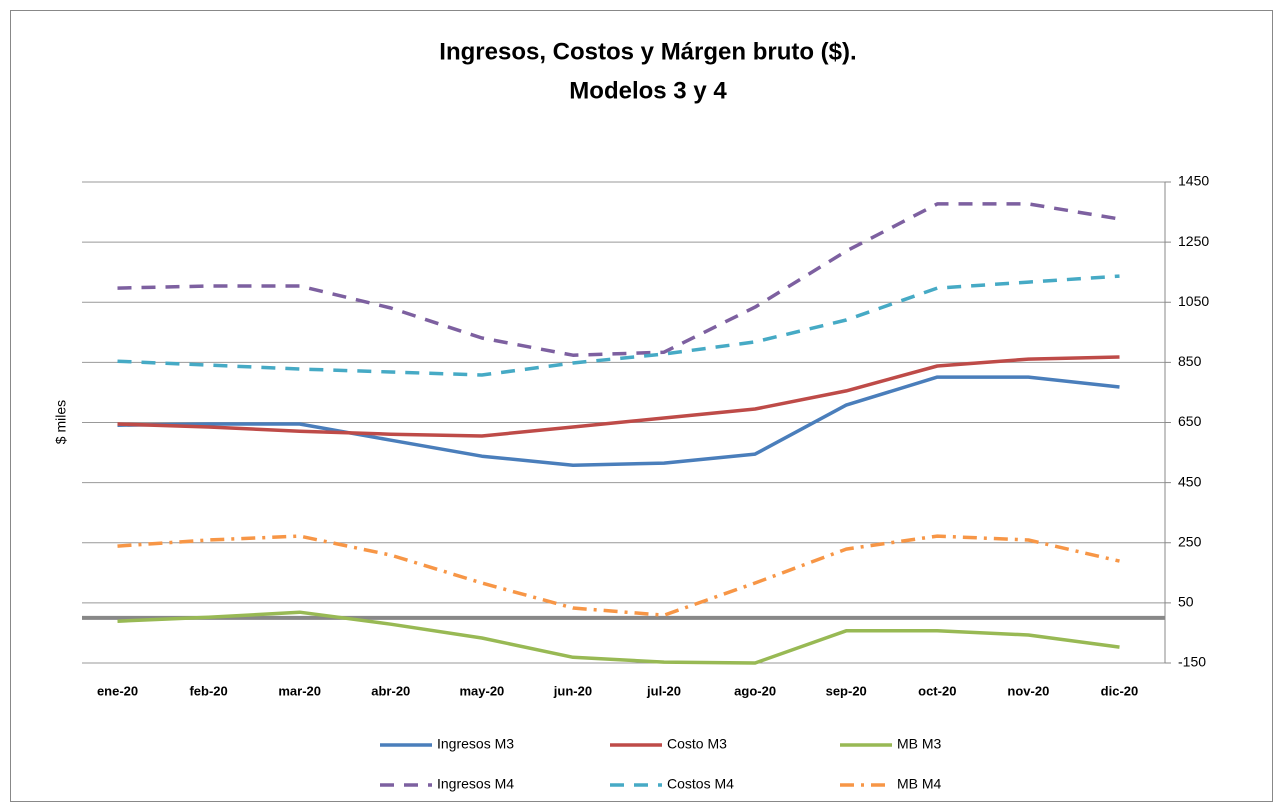  What do you see at coordinates (61, 422) in the screenshot?
I see `y-axis-label: $ miles` at bounding box center [61, 422].